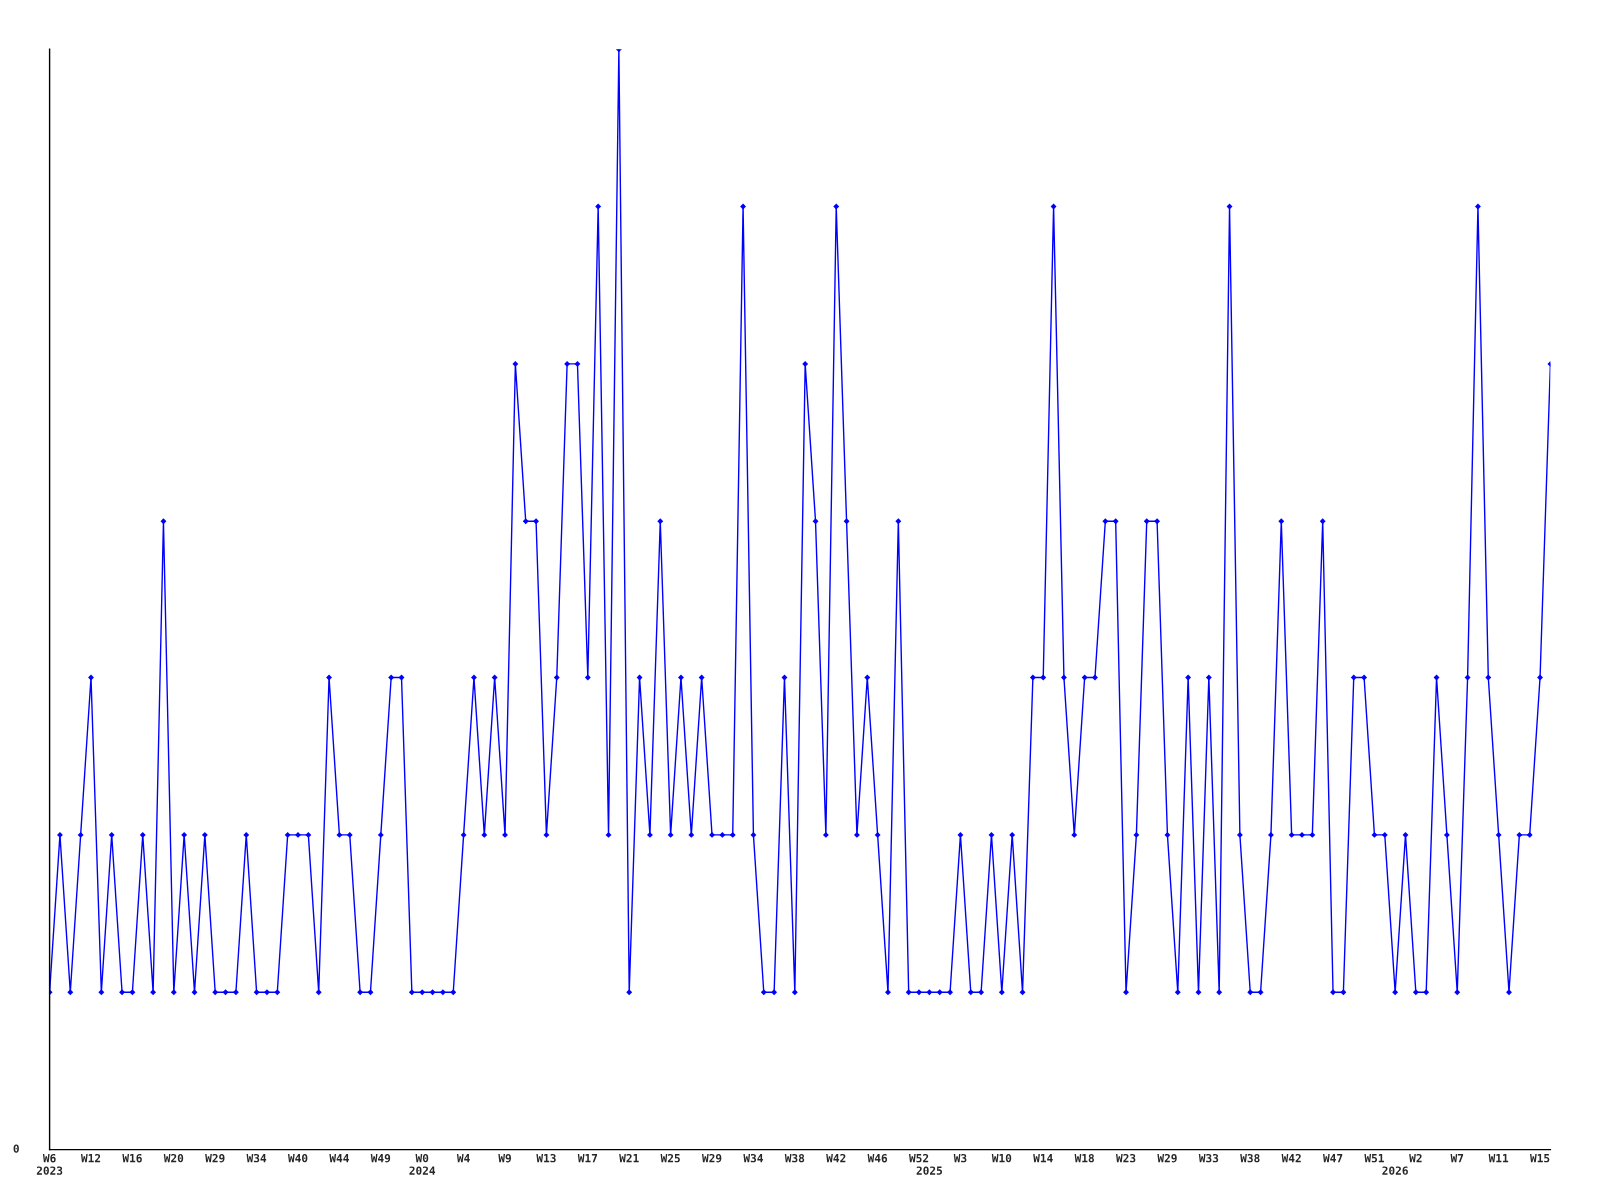 This screenshot has height=1200, width=1600. Describe the element at coordinates (16, 1148) in the screenshot. I see `text: 0` at that location.